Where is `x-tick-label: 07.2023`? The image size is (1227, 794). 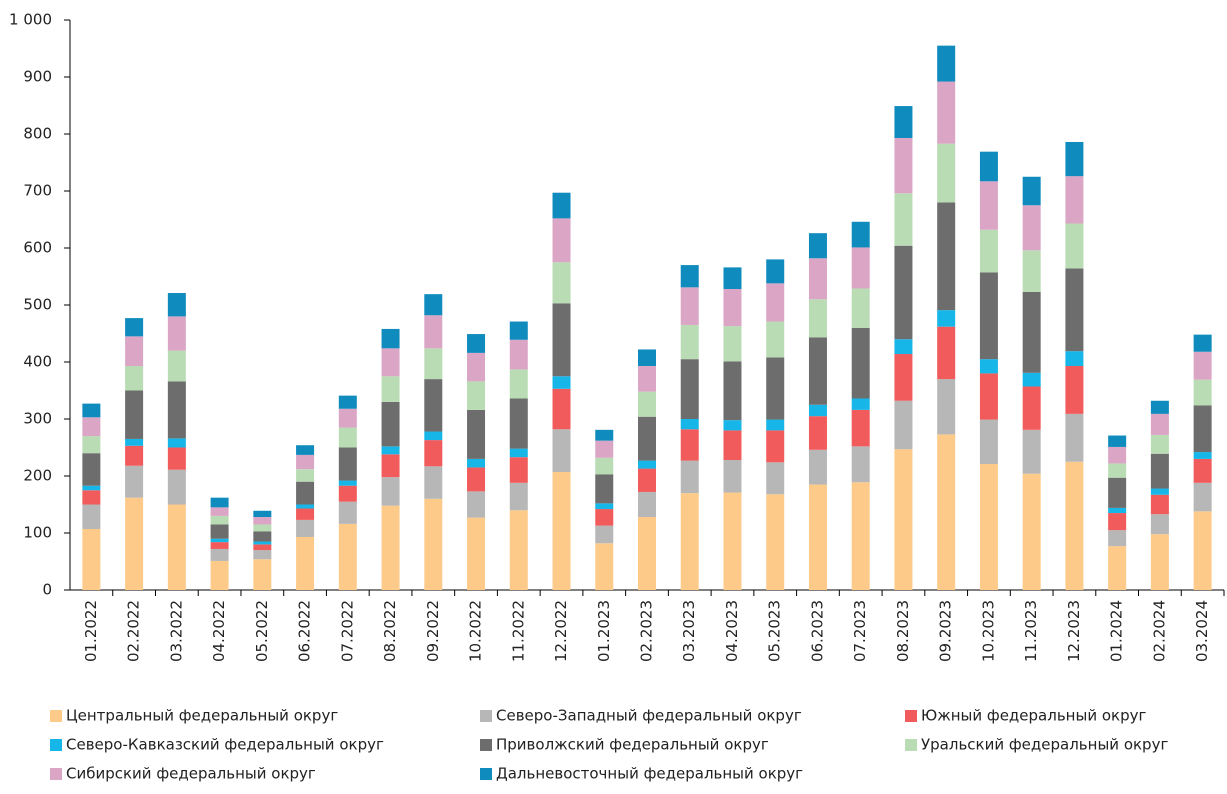 x-tick-label: 07.2023 is located at coordinates (860, 631).